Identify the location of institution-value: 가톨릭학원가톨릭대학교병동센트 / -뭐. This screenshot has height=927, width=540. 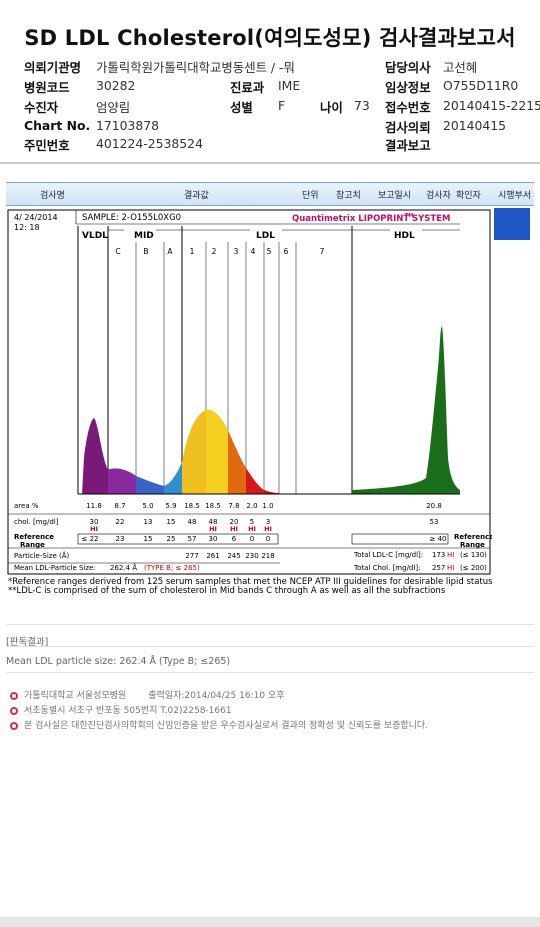
(195, 67).